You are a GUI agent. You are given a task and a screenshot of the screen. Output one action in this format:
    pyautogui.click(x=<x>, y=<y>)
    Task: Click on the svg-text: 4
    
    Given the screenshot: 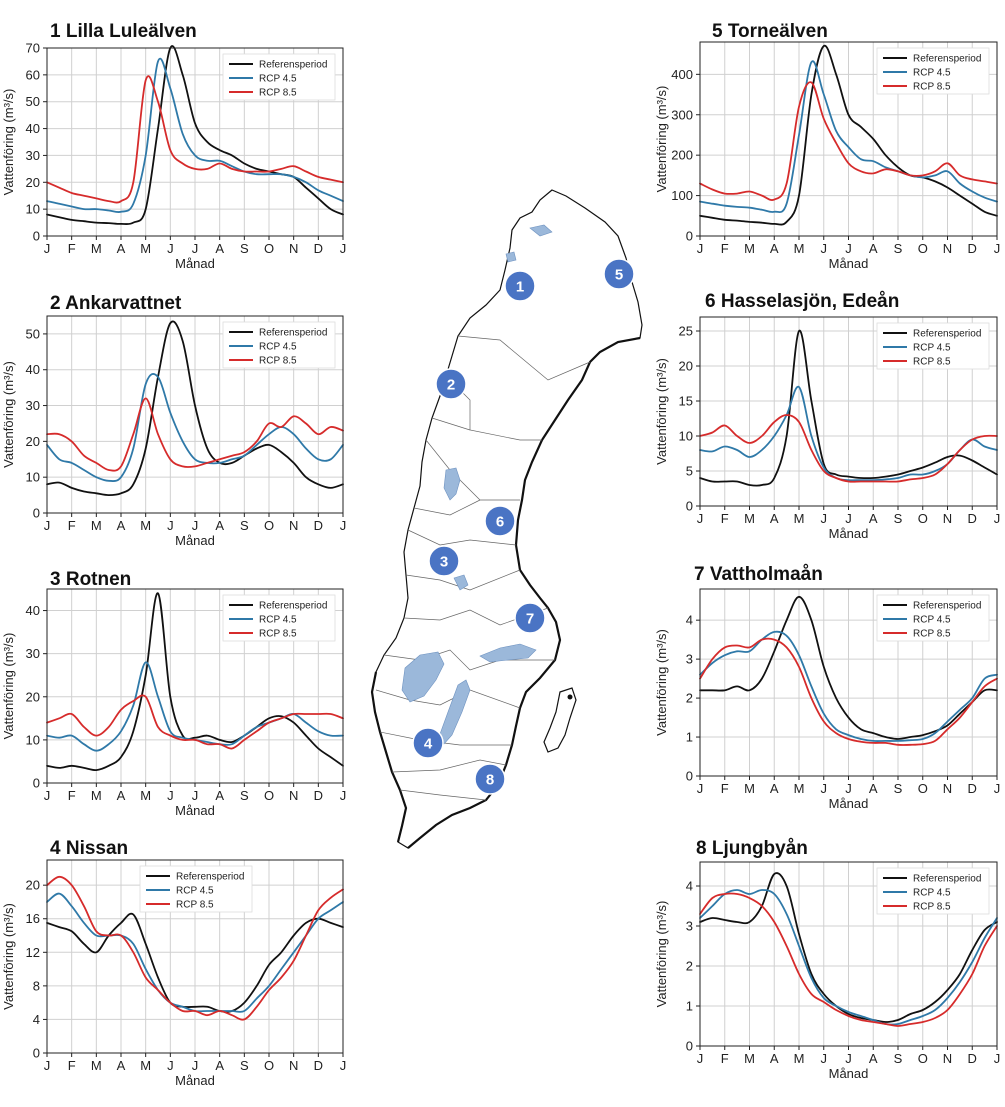 What is the action you would take?
    pyautogui.click(x=428, y=744)
    